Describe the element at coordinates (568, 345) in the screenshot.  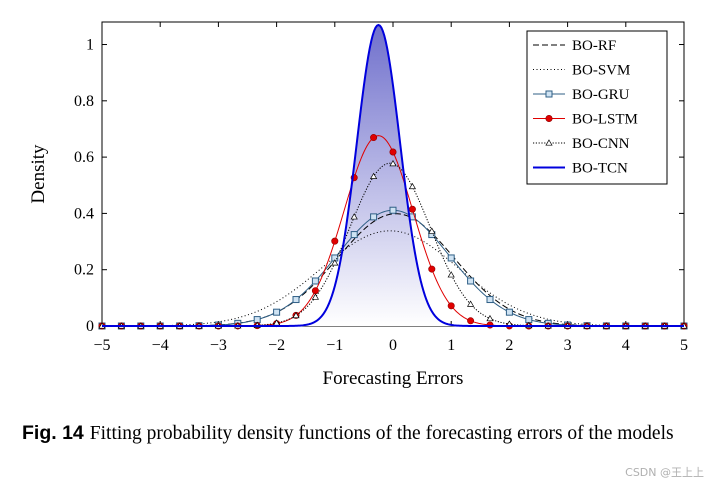
I see `x-tick-label: 3` at that location.